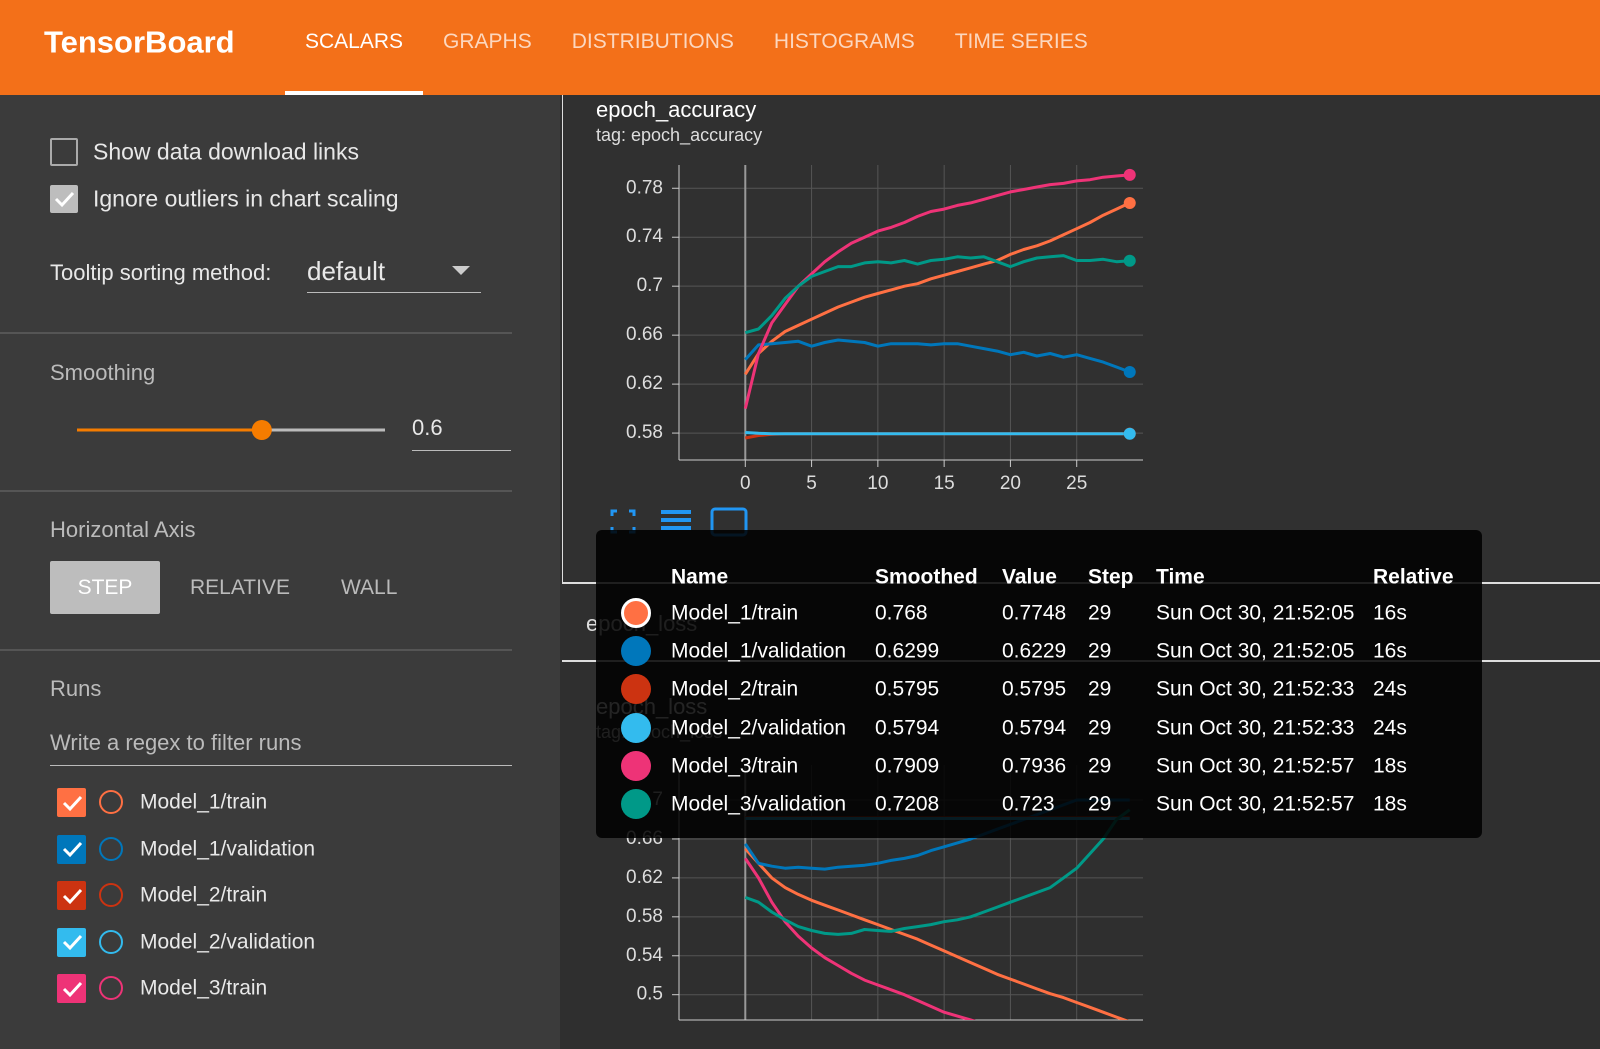  Describe the element at coordinates (461, 270) in the screenshot. I see `dropdown-arrow` at that location.